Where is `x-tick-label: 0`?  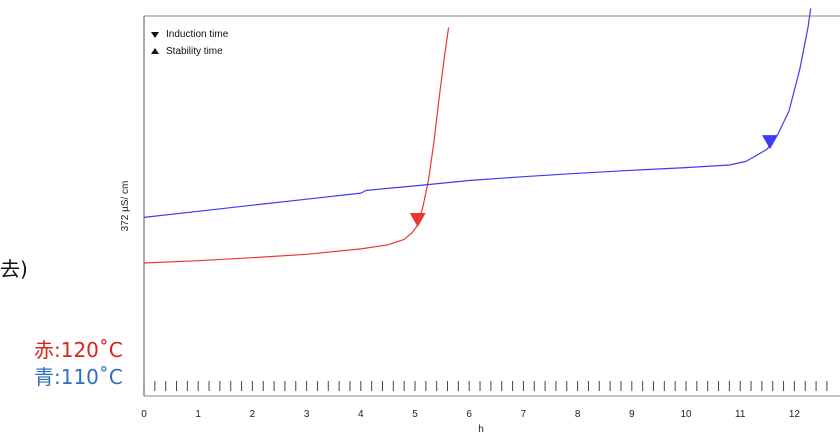 x-tick-label: 0 is located at coordinates (144, 414).